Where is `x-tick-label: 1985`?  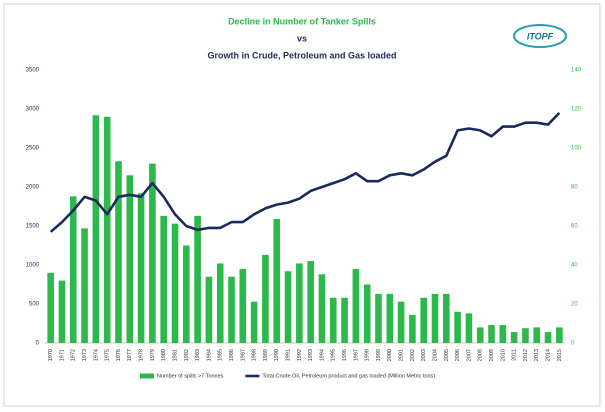 x-tick-label: 1985 is located at coordinates (221, 355).